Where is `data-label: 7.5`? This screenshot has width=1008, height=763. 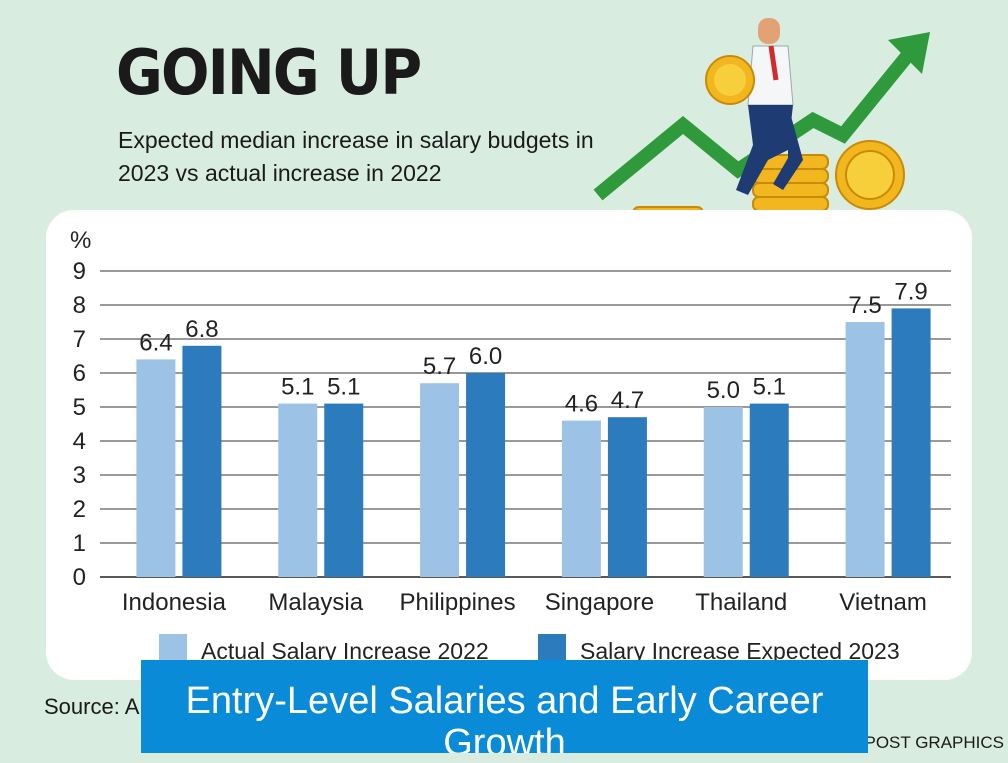
data-label: 7.5 is located at coordinates (864, 305).